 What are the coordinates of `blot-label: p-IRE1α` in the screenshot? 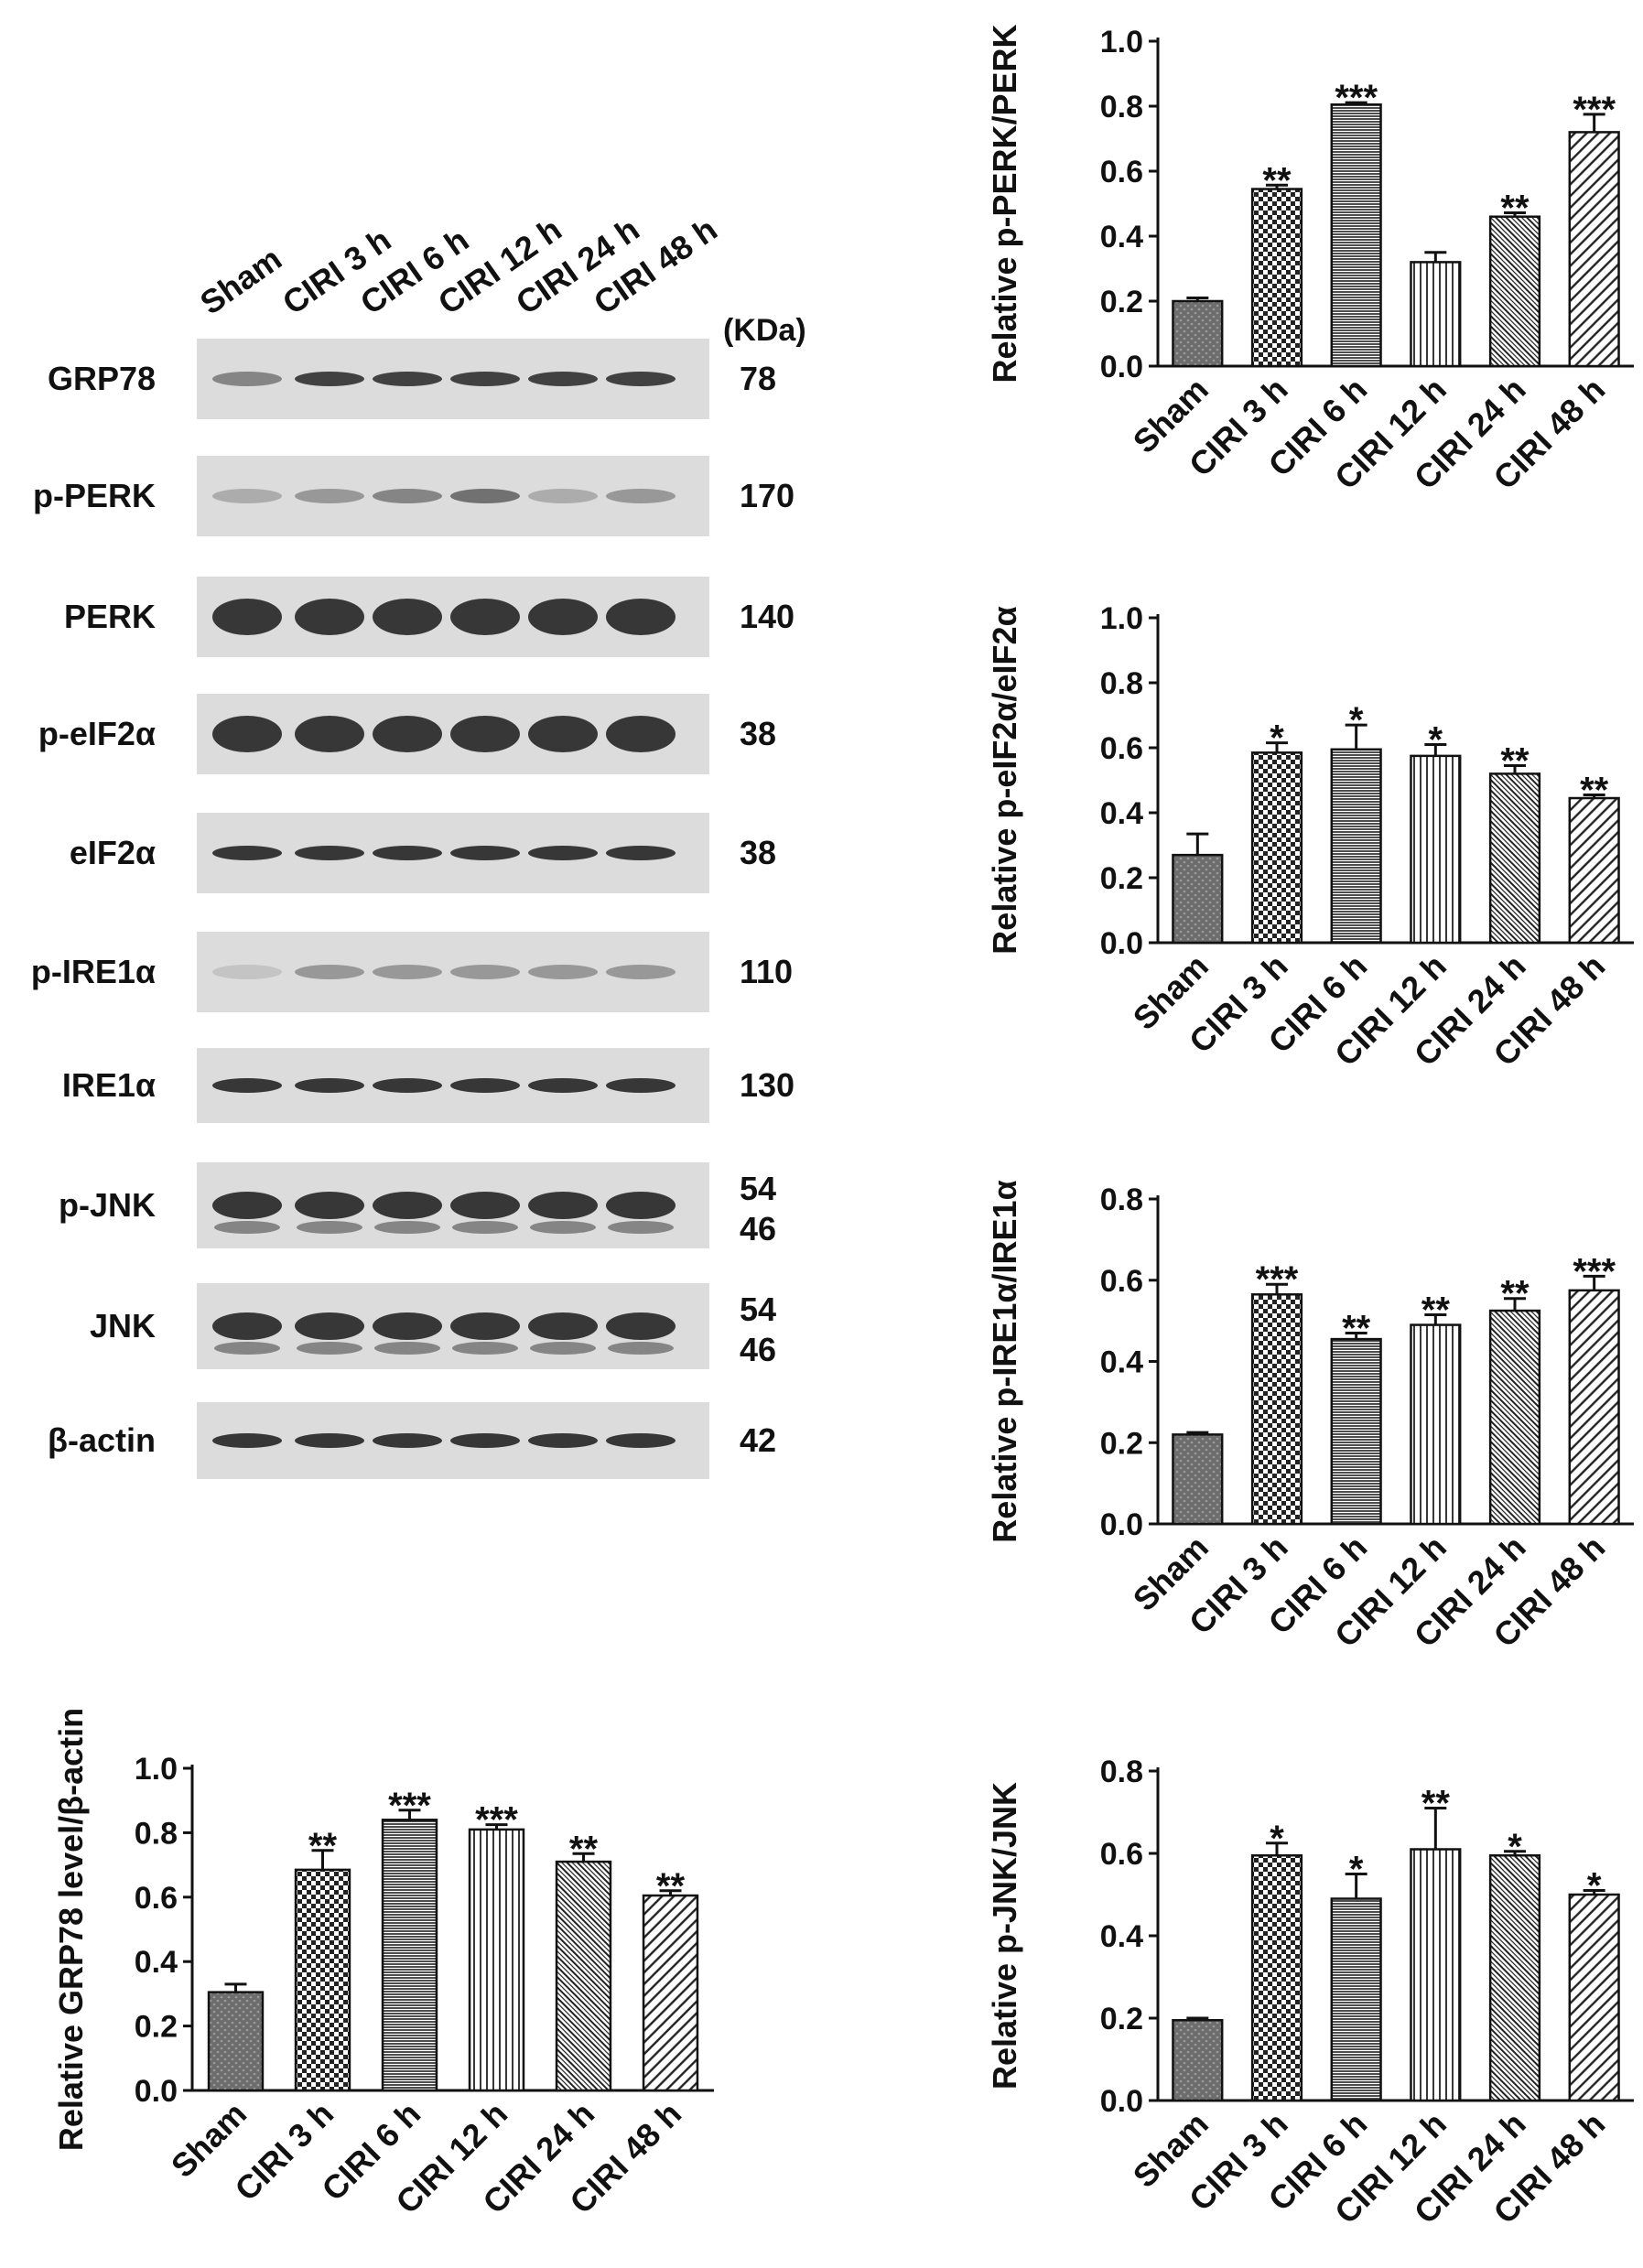 It's located at (93, 971).